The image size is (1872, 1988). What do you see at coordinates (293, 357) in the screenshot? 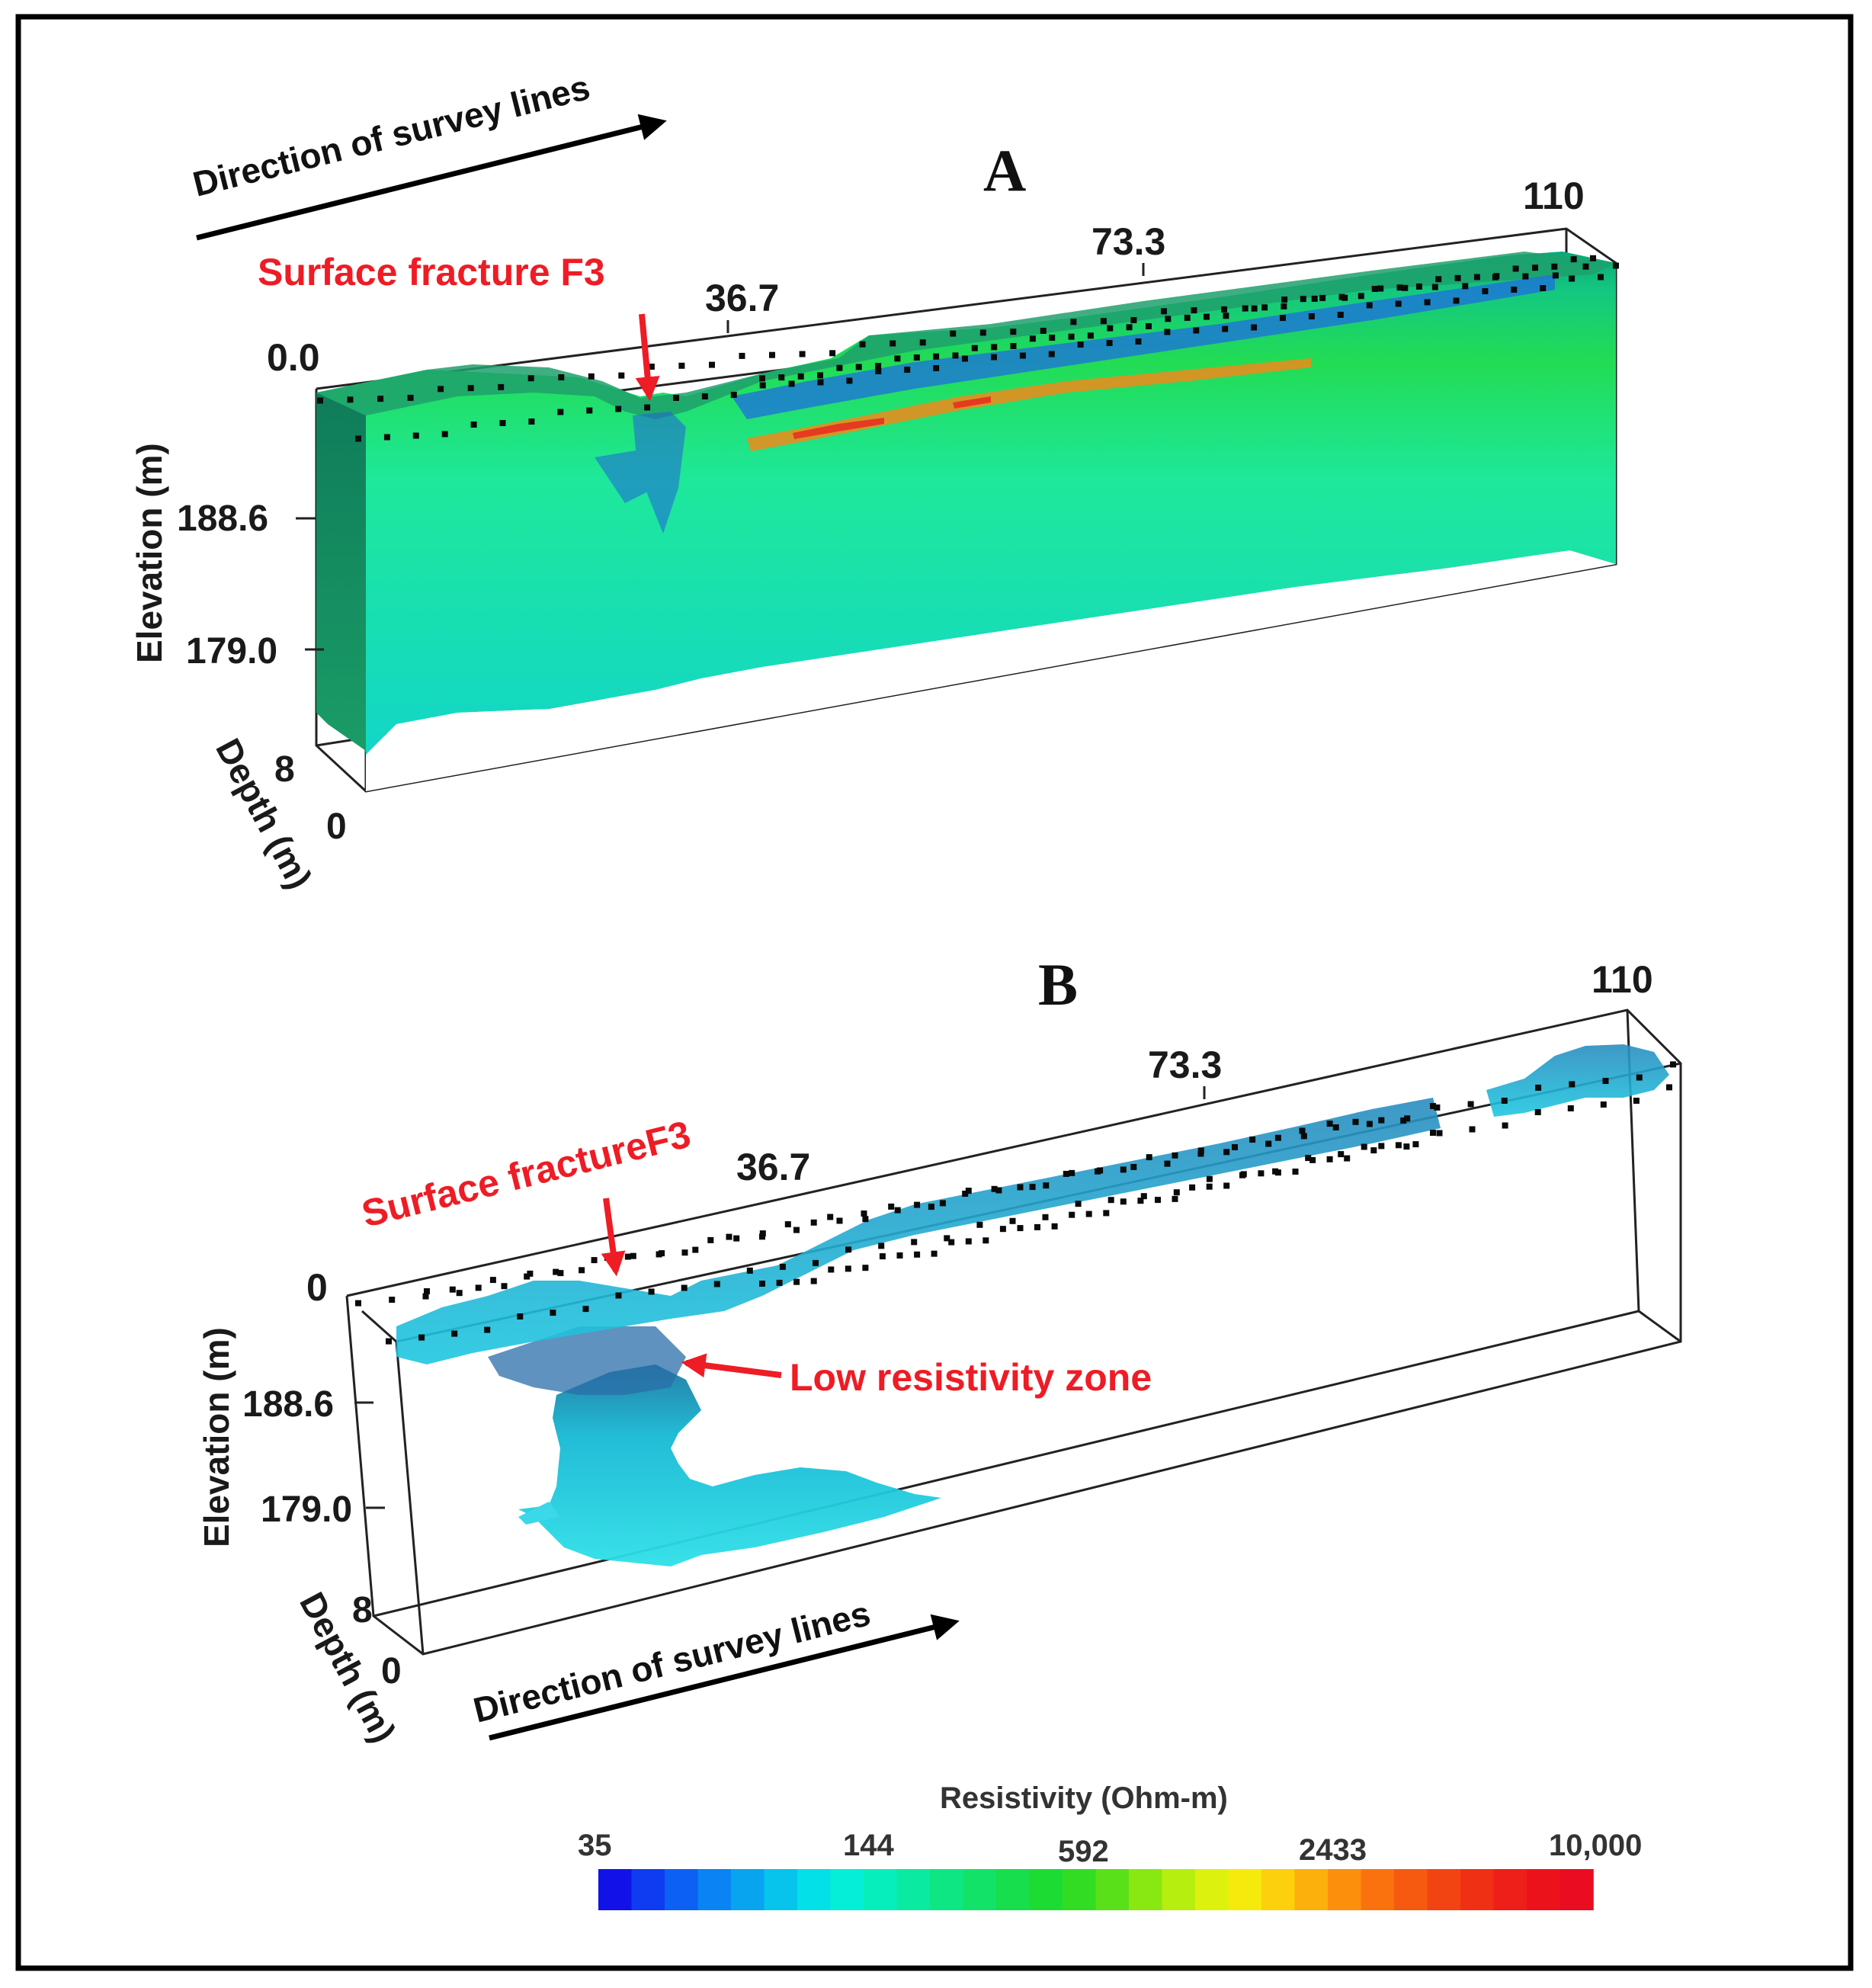
I see `panel-a-distance-tick-0: 0.0` at bounding box center [293, 357].